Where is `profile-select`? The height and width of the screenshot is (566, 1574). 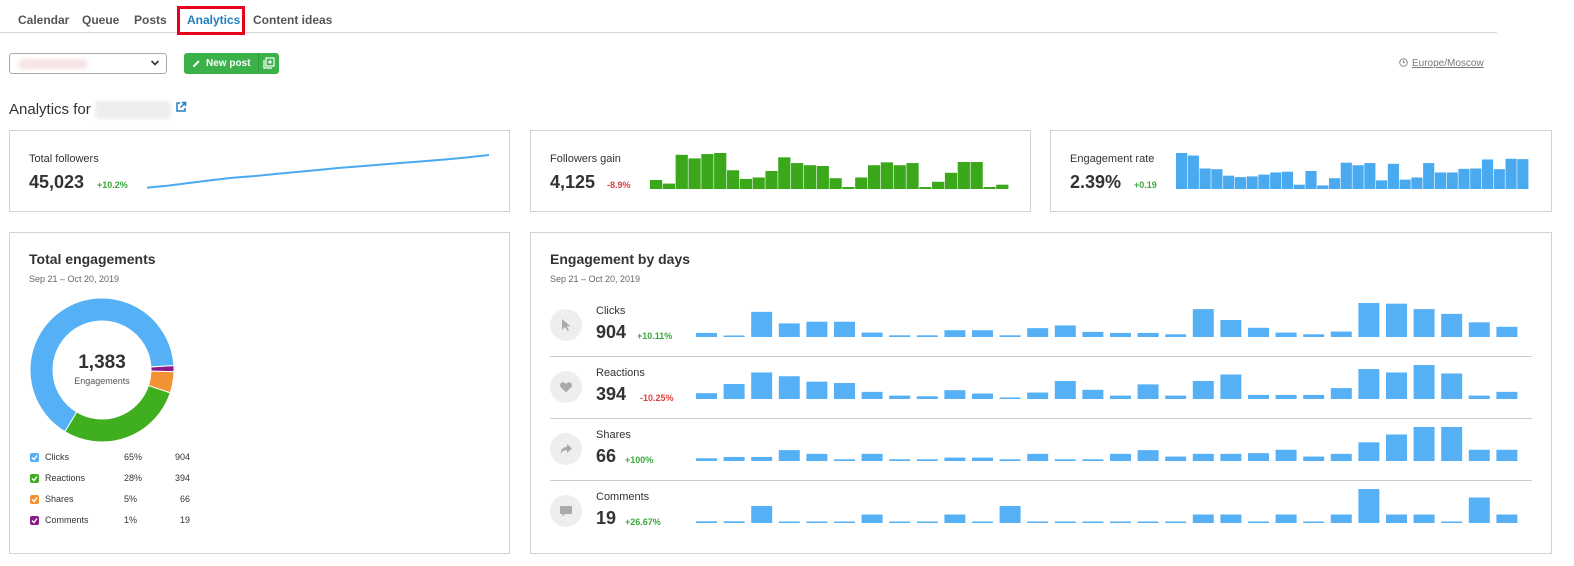 profile-select is located at coordinates (88, 63).